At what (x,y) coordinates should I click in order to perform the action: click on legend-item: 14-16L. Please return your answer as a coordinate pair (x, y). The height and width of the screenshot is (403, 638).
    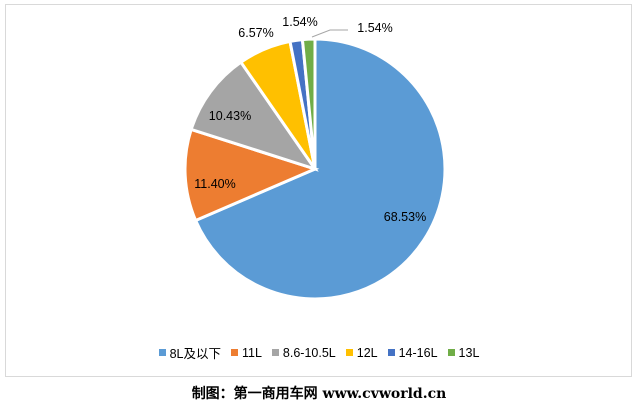
    Looking at the image, I should click on (412, 352).